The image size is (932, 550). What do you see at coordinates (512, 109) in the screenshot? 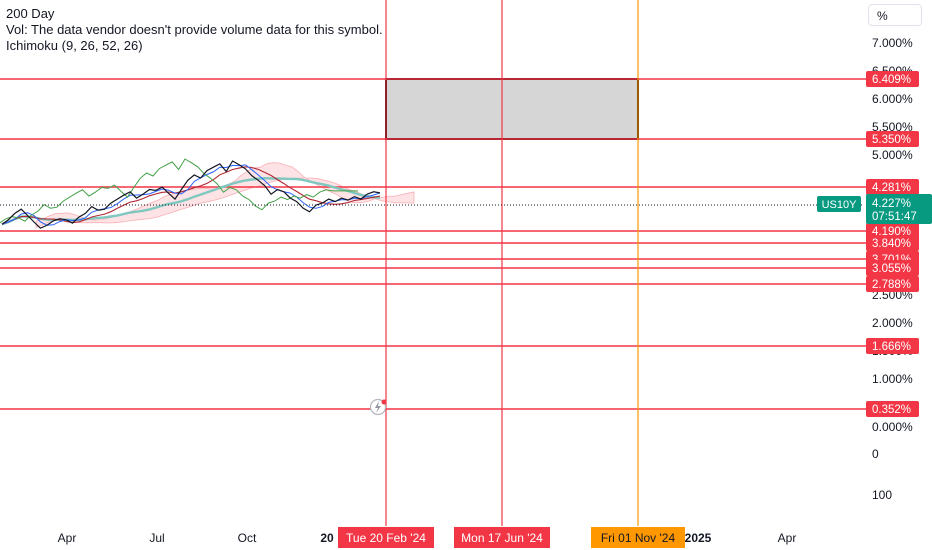
I see `price-zone-box` at bounding box center [512, 109].